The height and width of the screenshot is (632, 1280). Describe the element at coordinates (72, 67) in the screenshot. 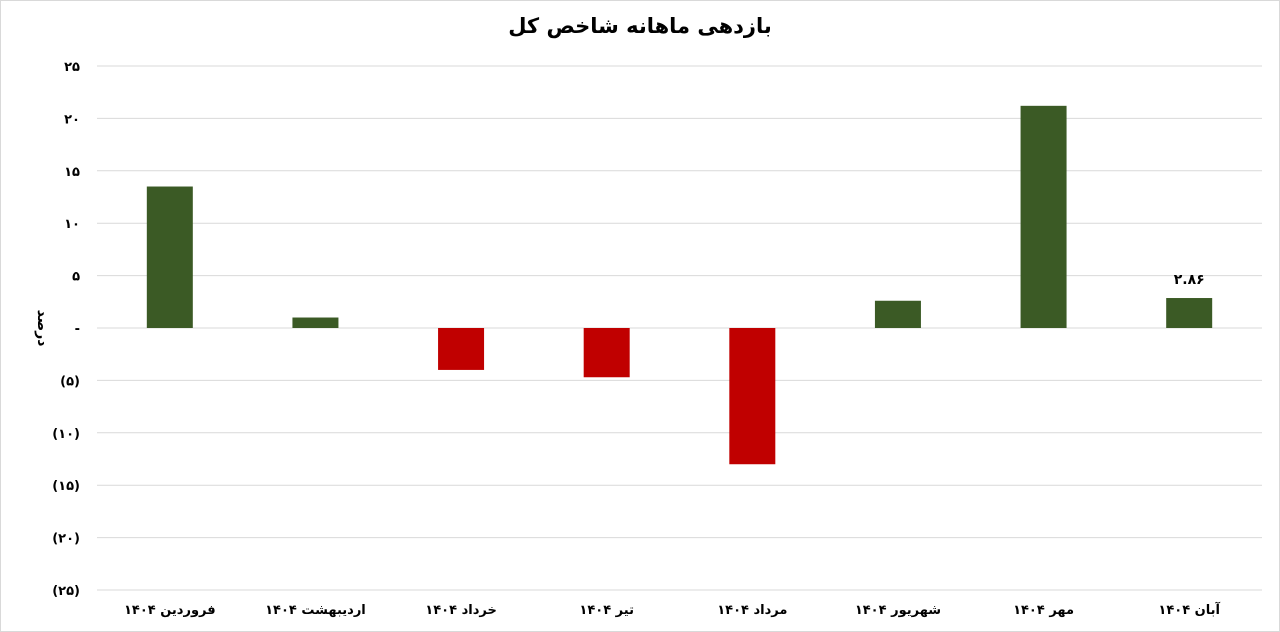

I see `y-tick-label: ۲۵` at that location.